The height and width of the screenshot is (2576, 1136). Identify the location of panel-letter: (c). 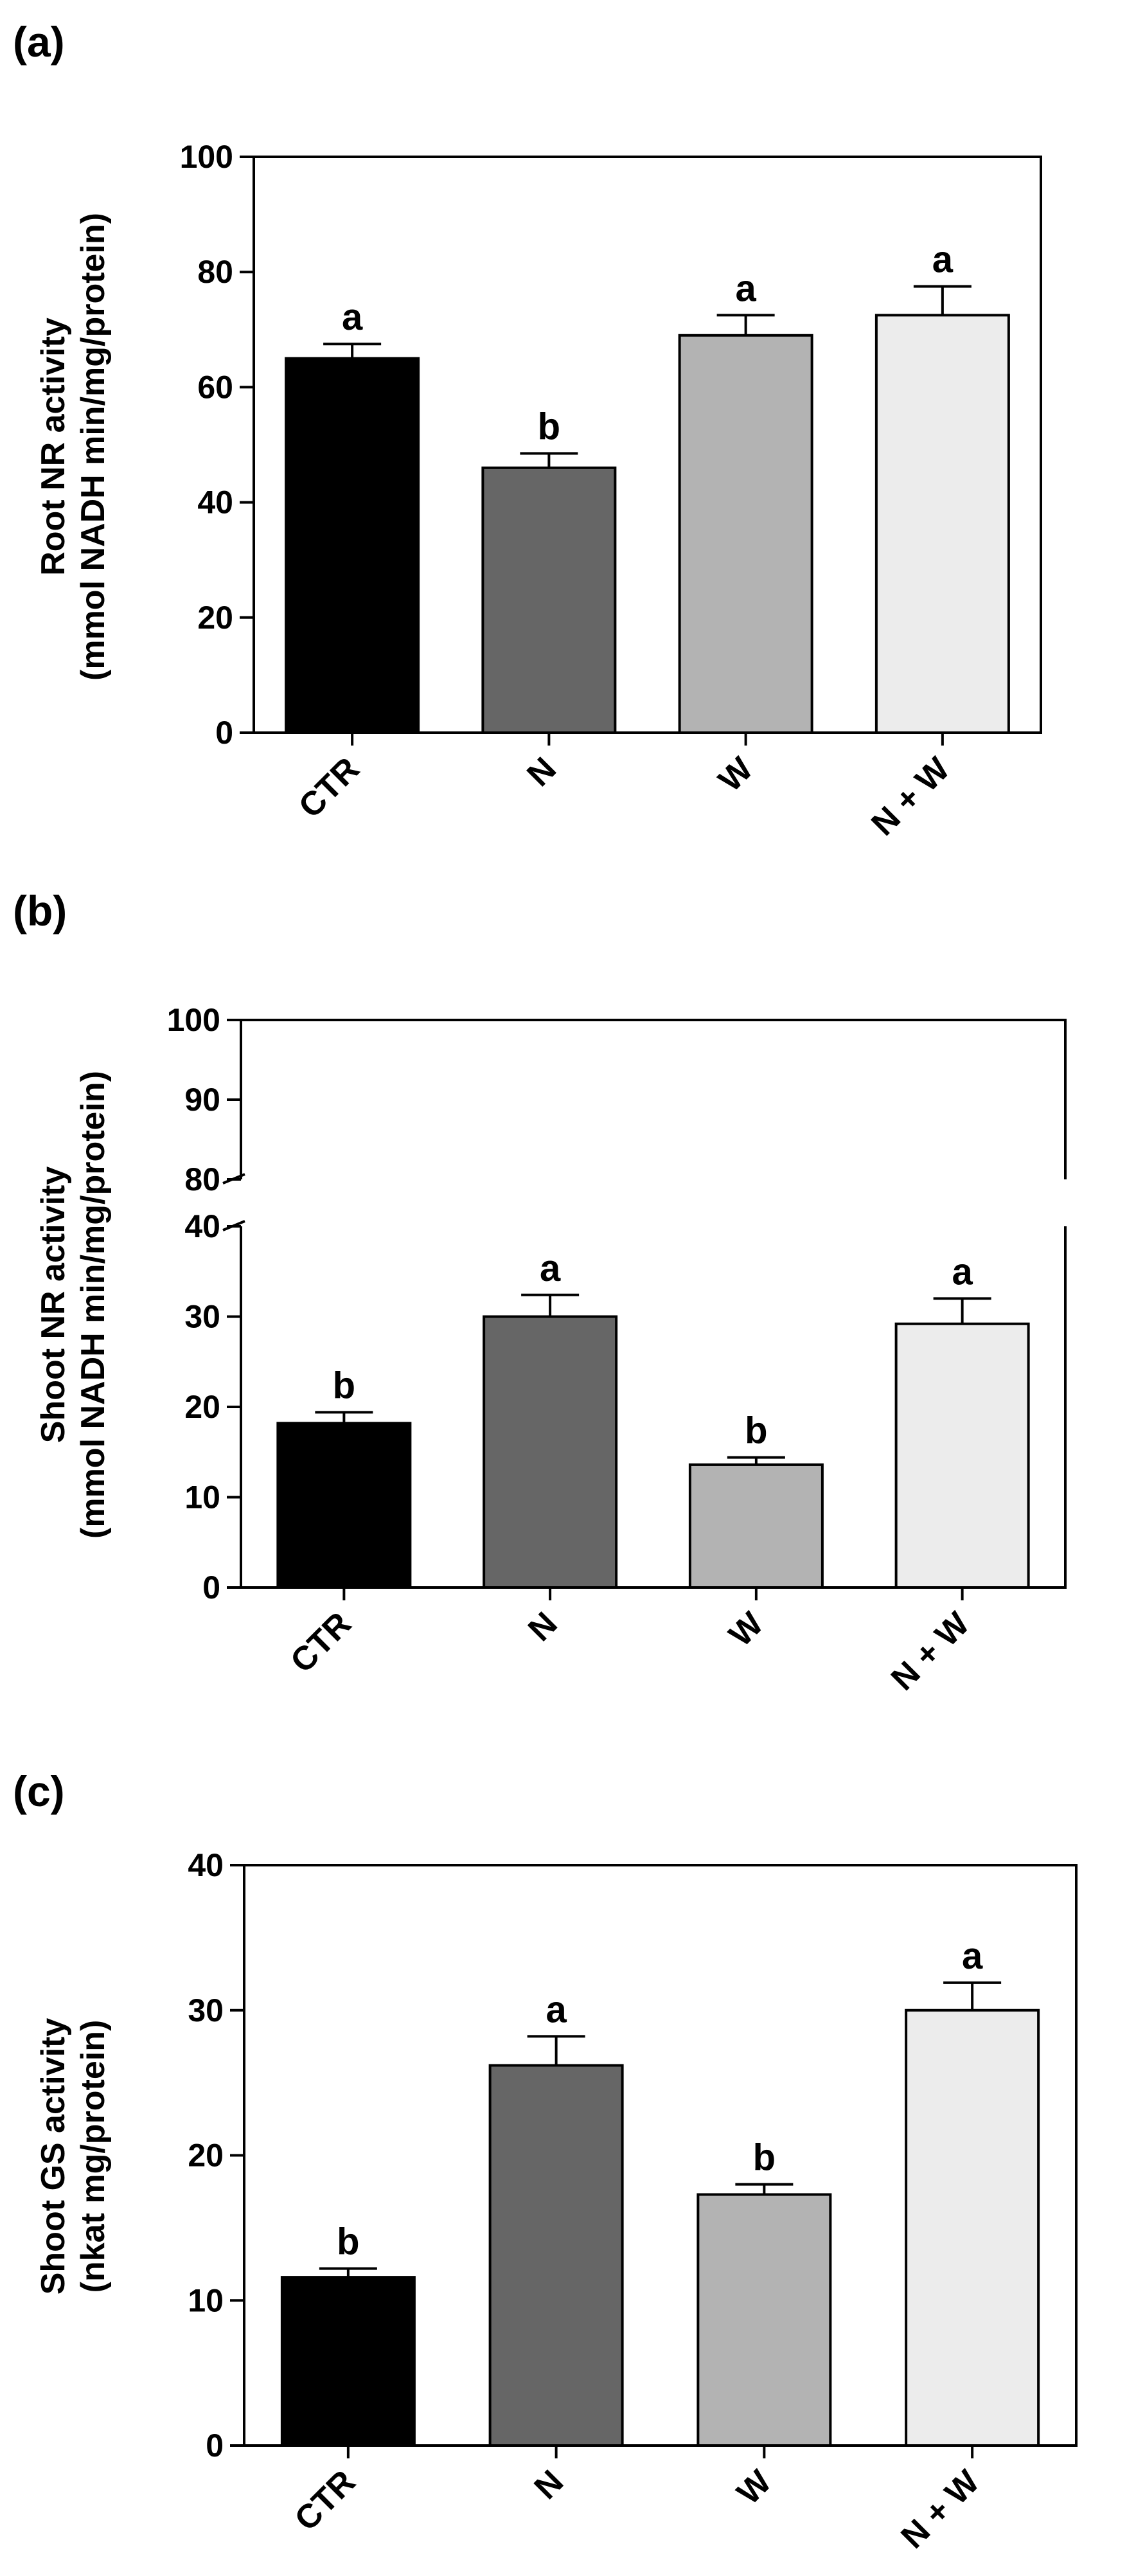
(39, 1791).